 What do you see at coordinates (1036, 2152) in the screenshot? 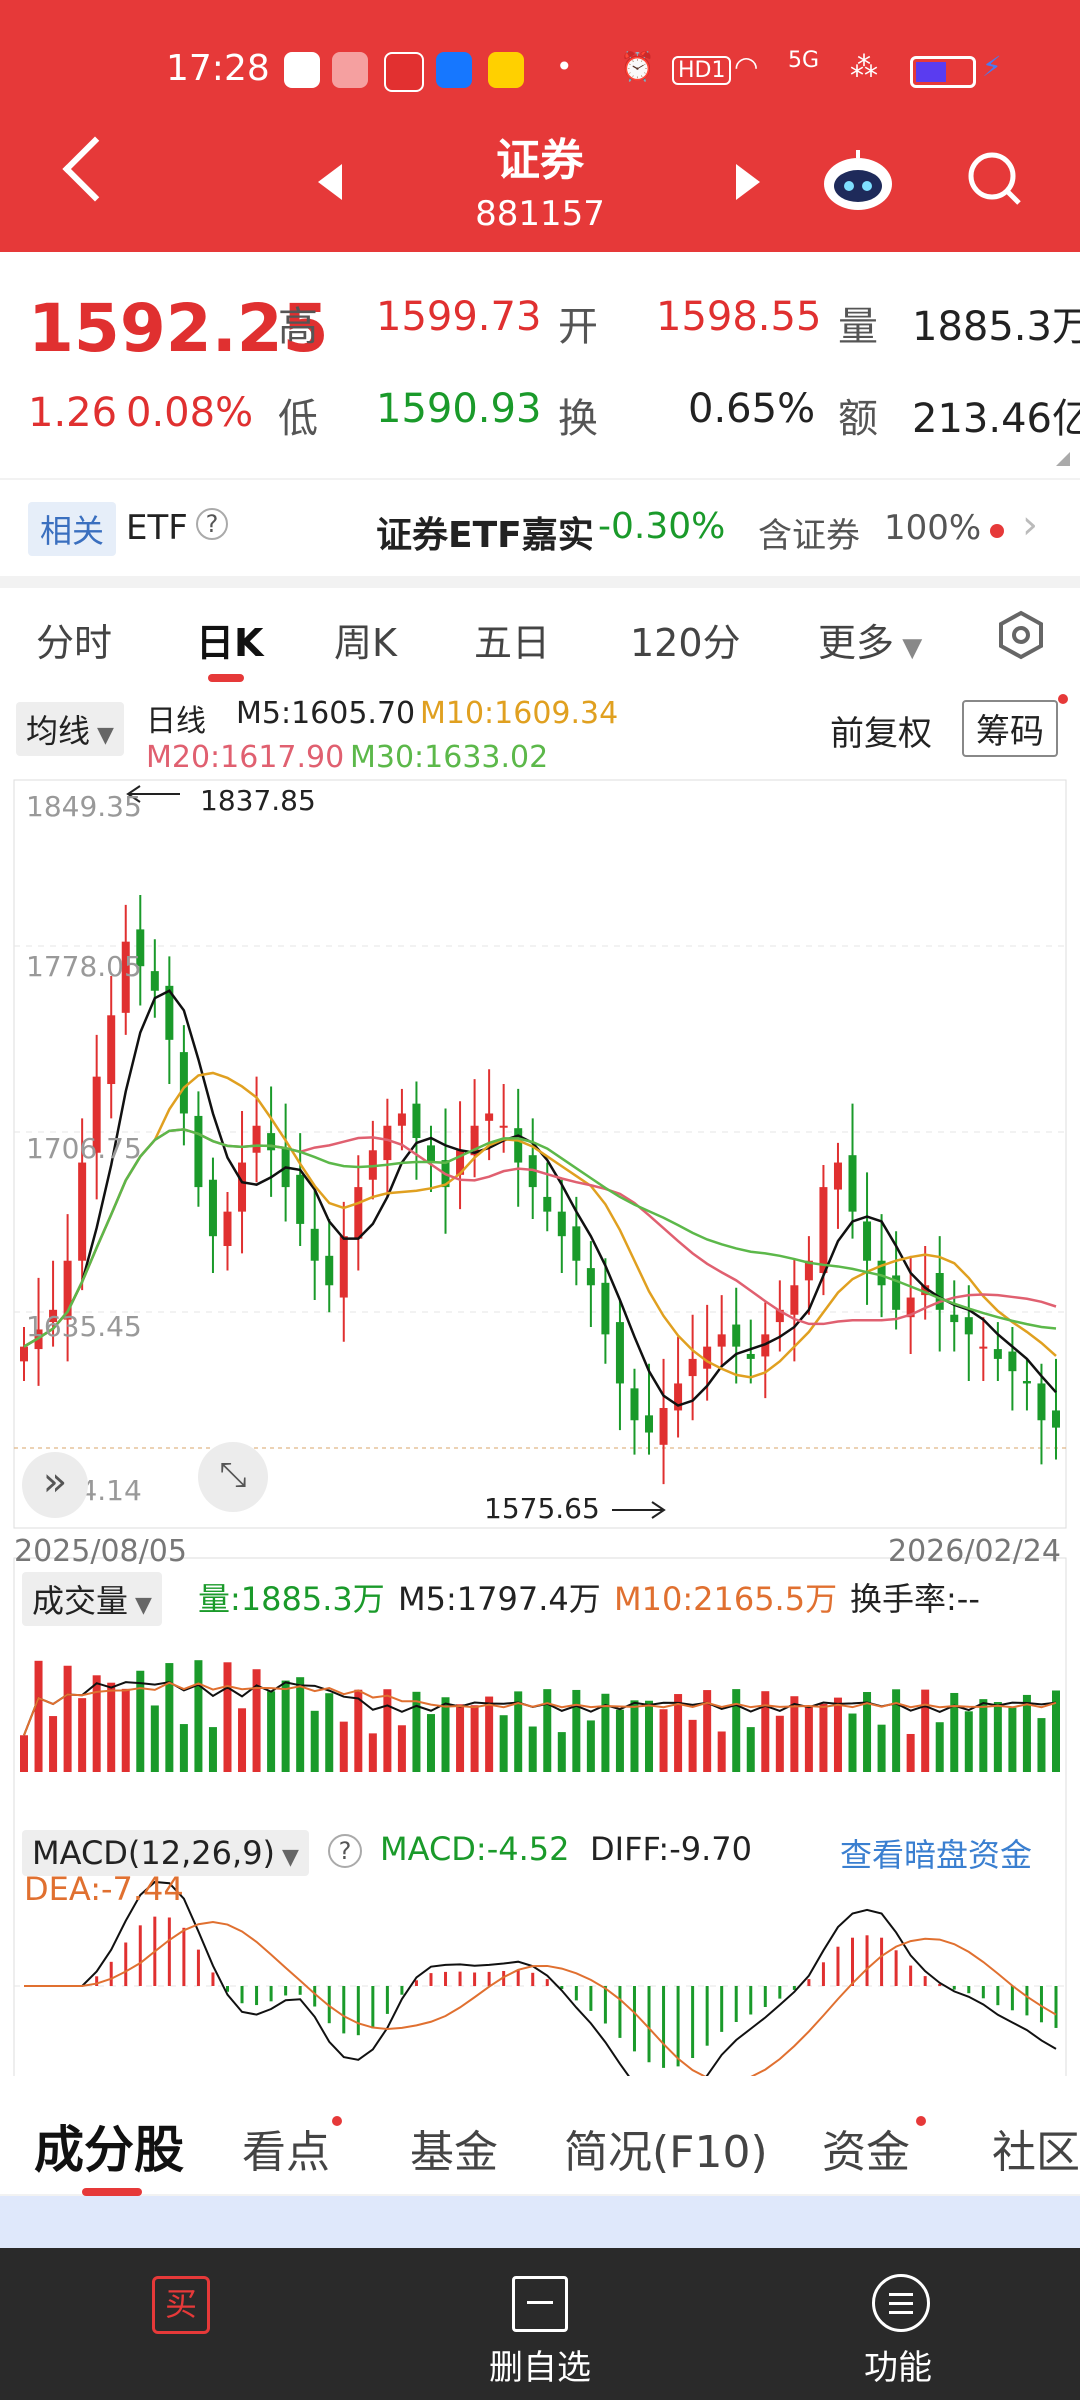
I see `tab-community: 社区` at bounding box center [1036, 2152].